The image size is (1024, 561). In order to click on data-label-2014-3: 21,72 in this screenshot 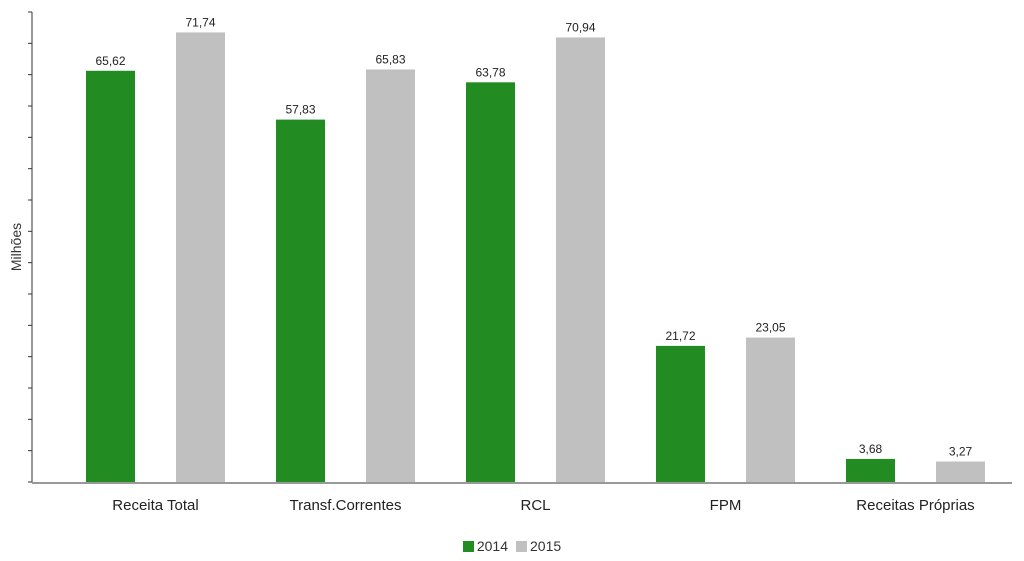, I will do `click(680, 336)`.